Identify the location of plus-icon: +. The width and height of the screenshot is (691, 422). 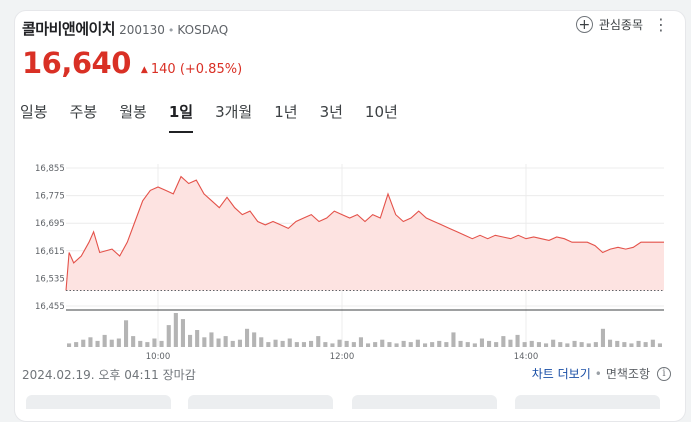
(584, 24).